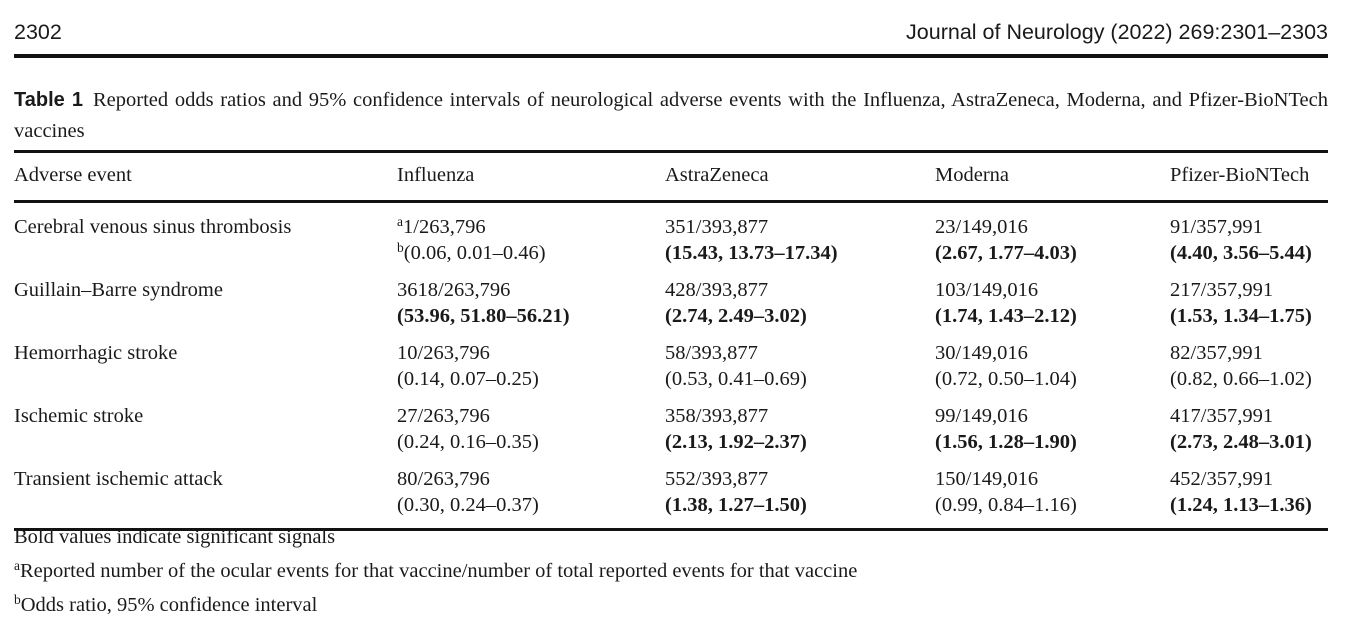  What do you see at coordinates (1222, 479) in the screenshot?
I see `counts-line-text: 452/357,991` at bounding box center [1222, 479].